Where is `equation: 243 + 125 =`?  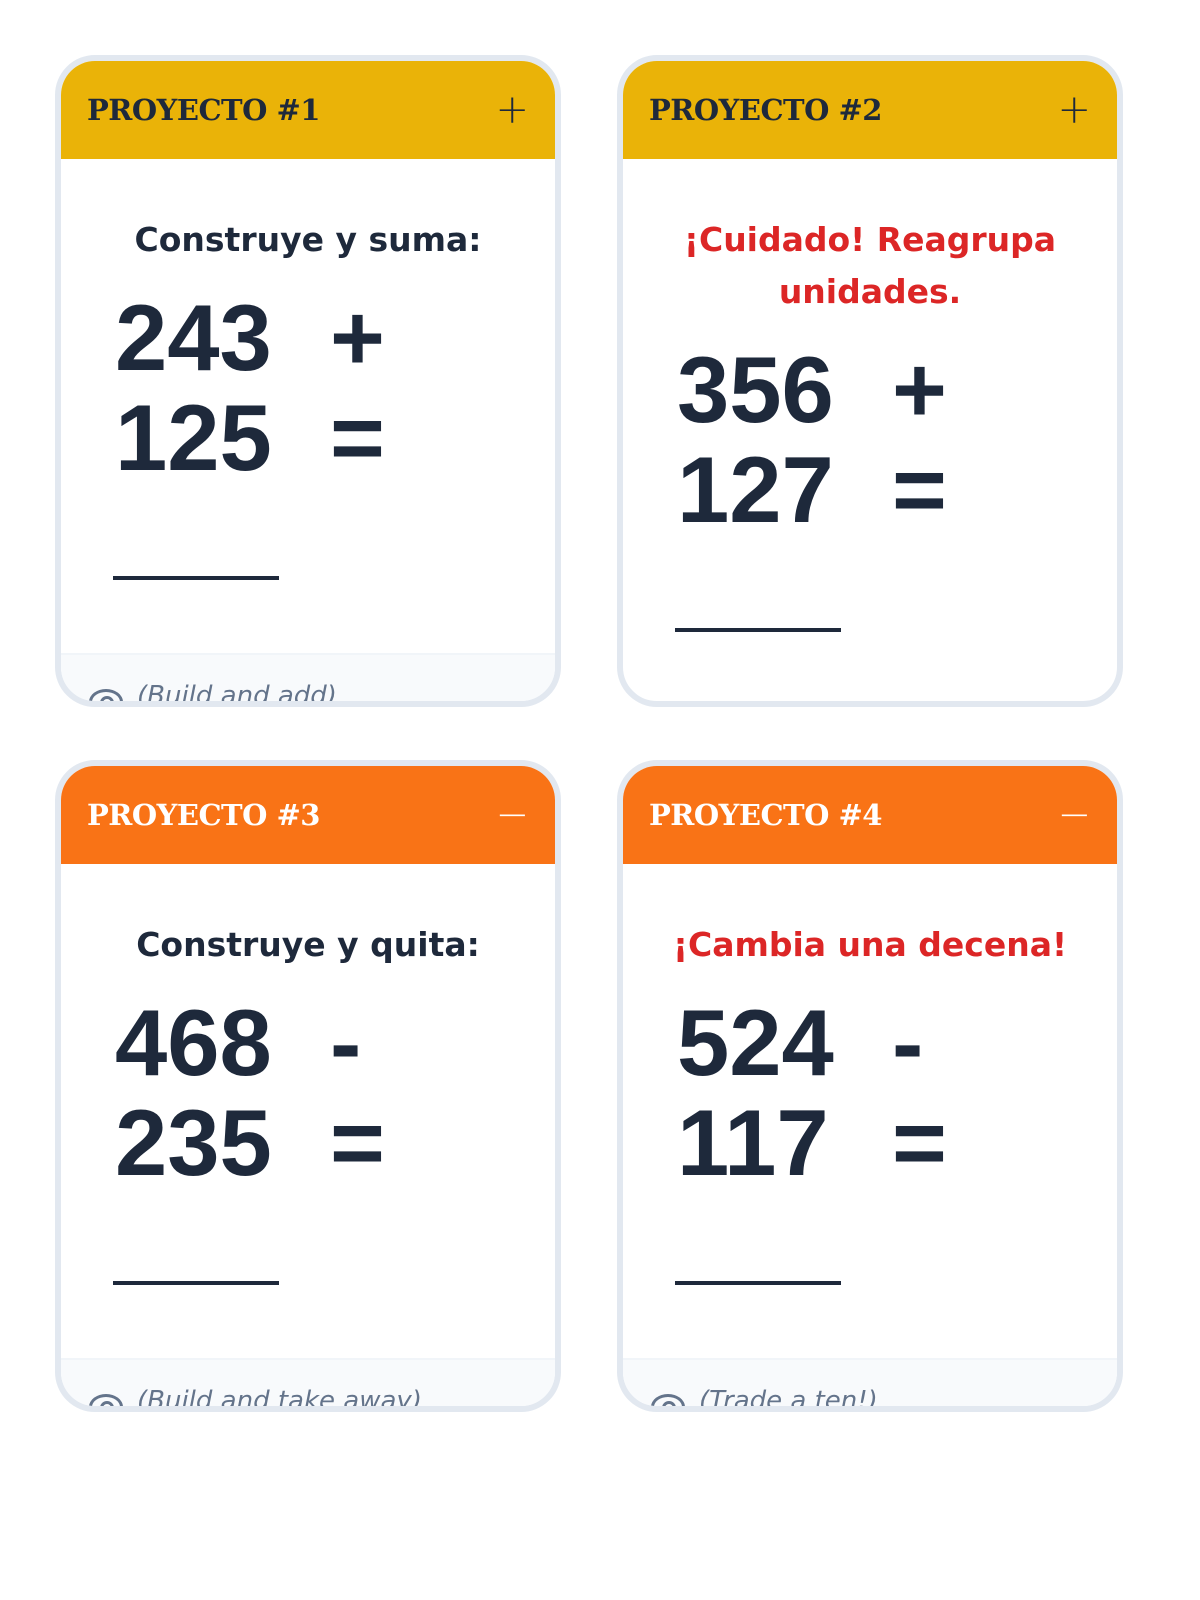 equation: 243 + 125 = is located at coordinates (315, 388).